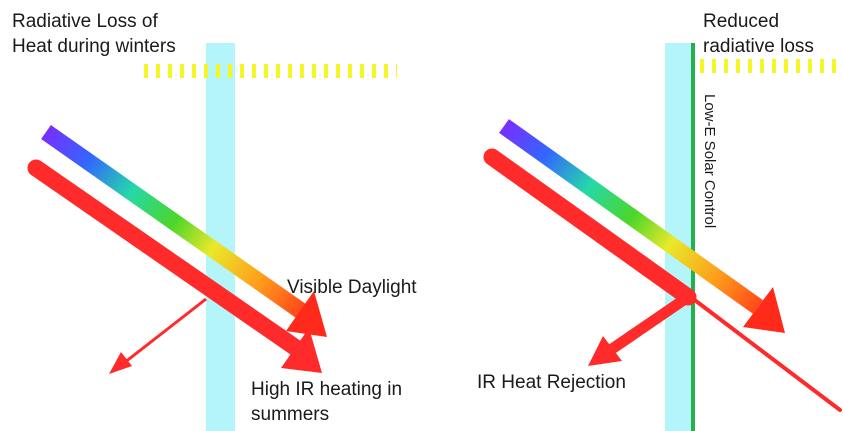 The width and height of the screenshot is (843, 431). I want to click on radiative-loss-label: Radiative Loss of Heat during winters, so click(94, 34).